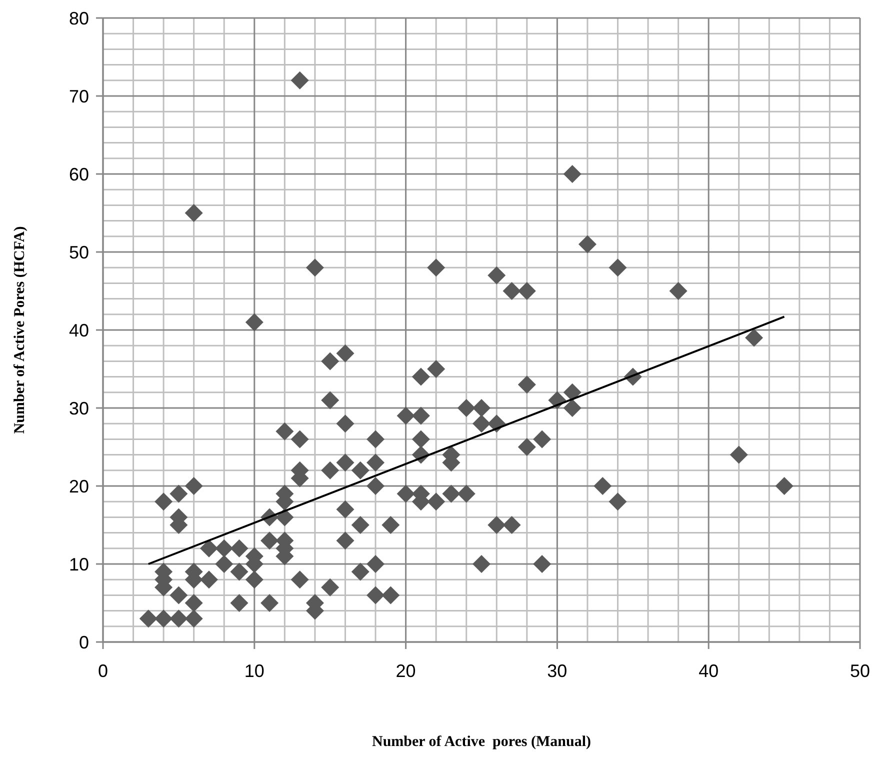  What do you see at coordinates (78, 408) in the screenshot?
I see `y-tick-label: 30` at bounding box center [78, 408].